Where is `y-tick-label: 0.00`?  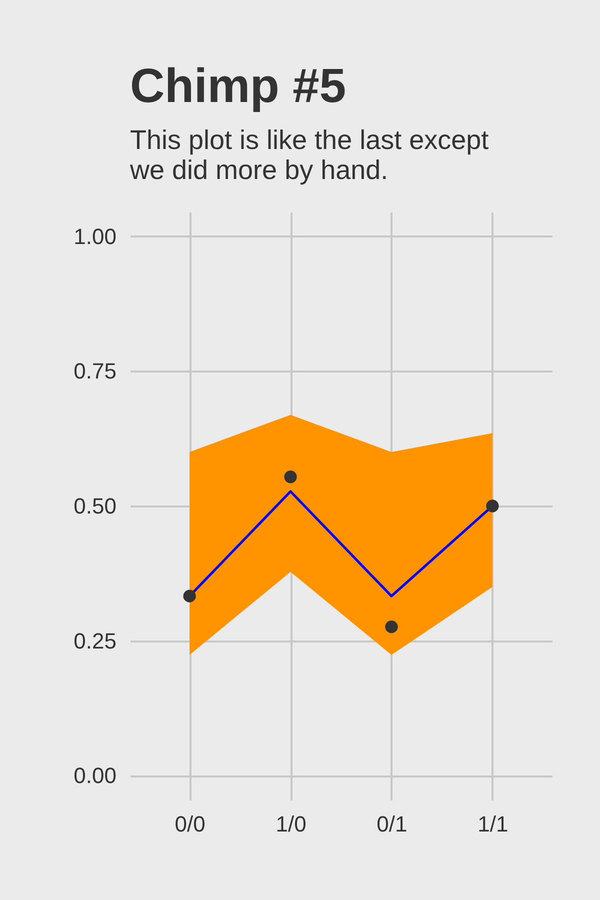
y-tick-label: 0.00 is located at coordinates (95, 775).